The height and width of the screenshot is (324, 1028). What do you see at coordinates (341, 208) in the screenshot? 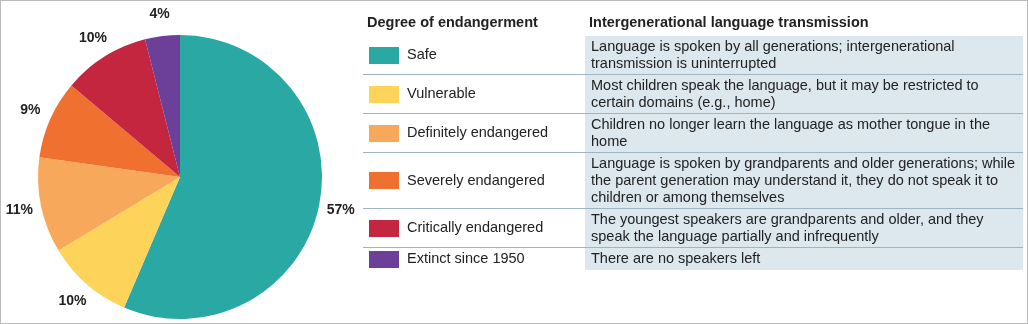
I see `data-label: 57%` at bounding box center [341, 208].